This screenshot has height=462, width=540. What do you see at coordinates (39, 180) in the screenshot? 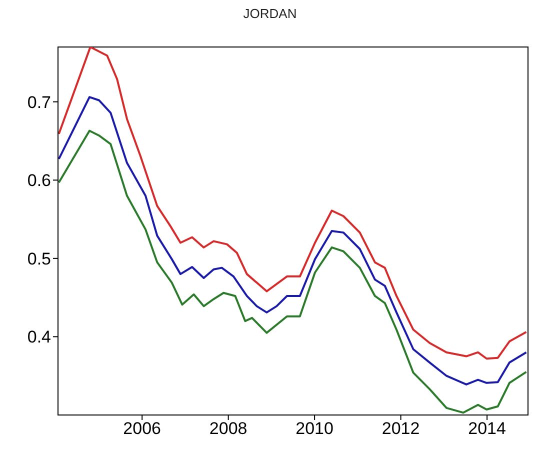
I see `y-tick-label: 0.6` at bounding box center [39, 180].